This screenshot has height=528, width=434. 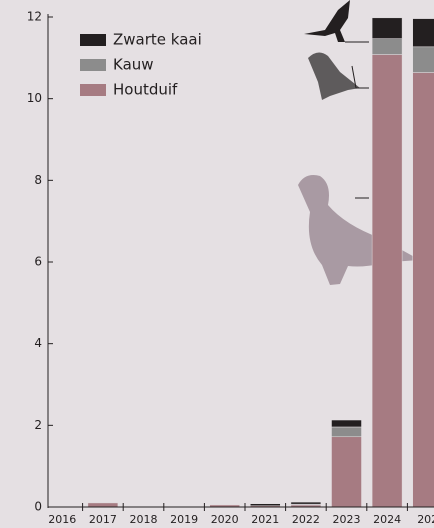 I want to click on x-tick-label: 2016, so click(x=62, y=519).